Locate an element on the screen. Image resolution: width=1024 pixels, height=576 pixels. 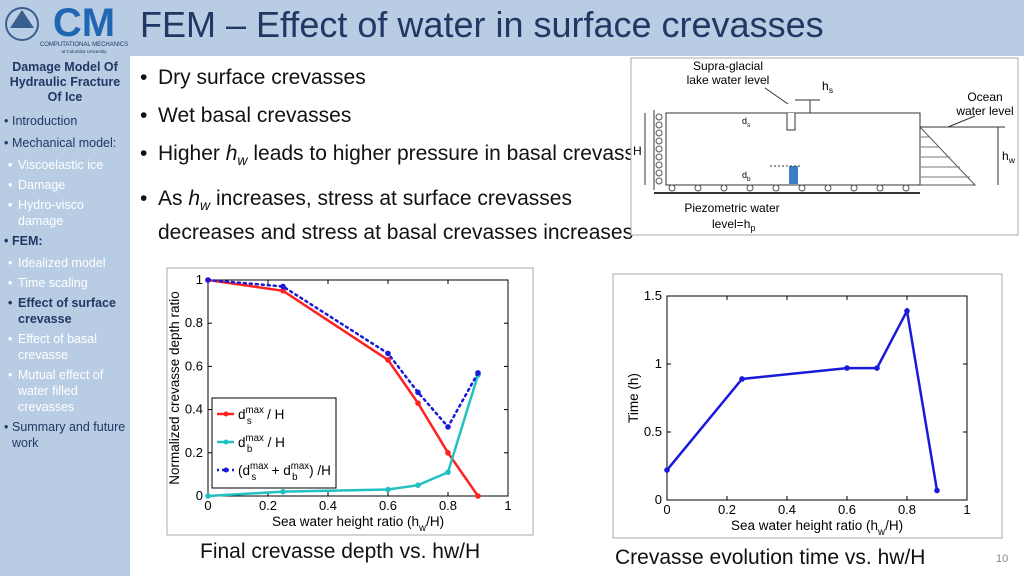
y-tick-label: 0.2 is located at coordinates (194, 452).